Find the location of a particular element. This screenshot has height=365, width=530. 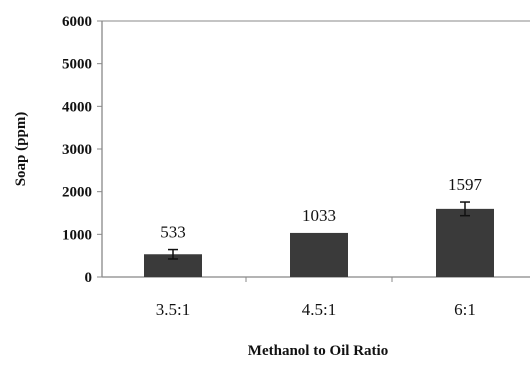

y-tick-label: 0 is located at coordinates (89, 278).